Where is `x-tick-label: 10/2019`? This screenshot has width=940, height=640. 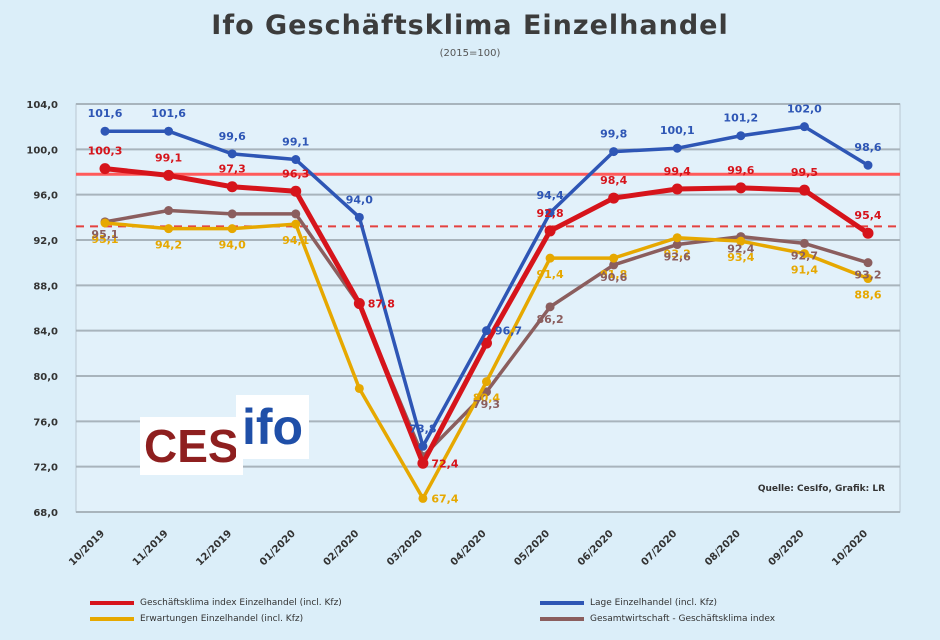
x-tick-label: 10/2019 is located at coordinates (87, 548).